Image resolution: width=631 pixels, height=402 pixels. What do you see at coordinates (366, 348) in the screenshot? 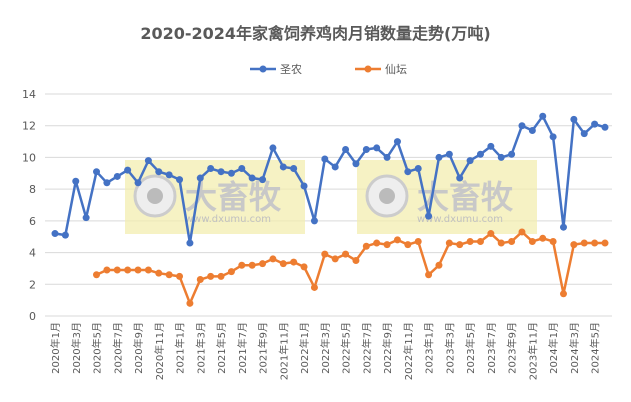
I see `x-tick-label: 2022年7月` at bounding box center [366, 348].